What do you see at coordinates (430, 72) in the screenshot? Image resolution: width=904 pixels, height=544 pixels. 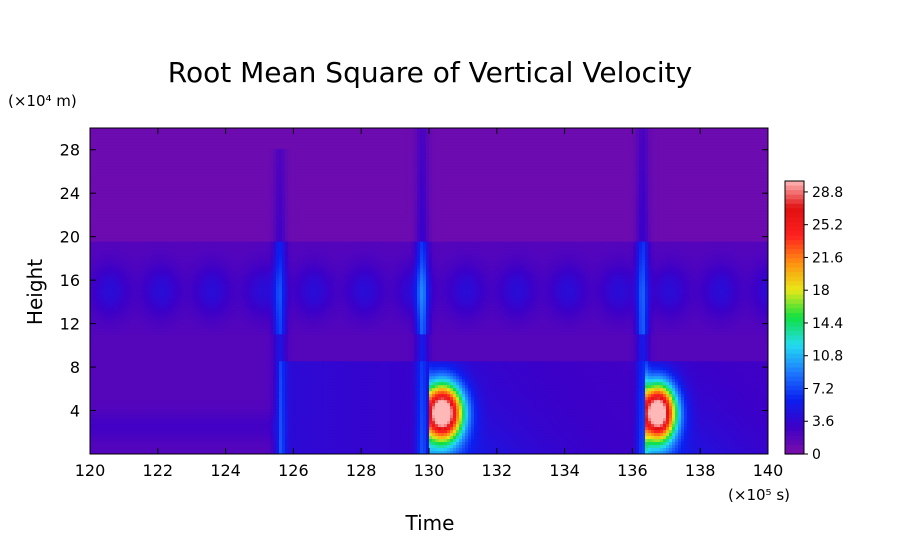 I see `chart-title: Root Mean Square of Vertical Velocity` at bounding box center [430, 72].